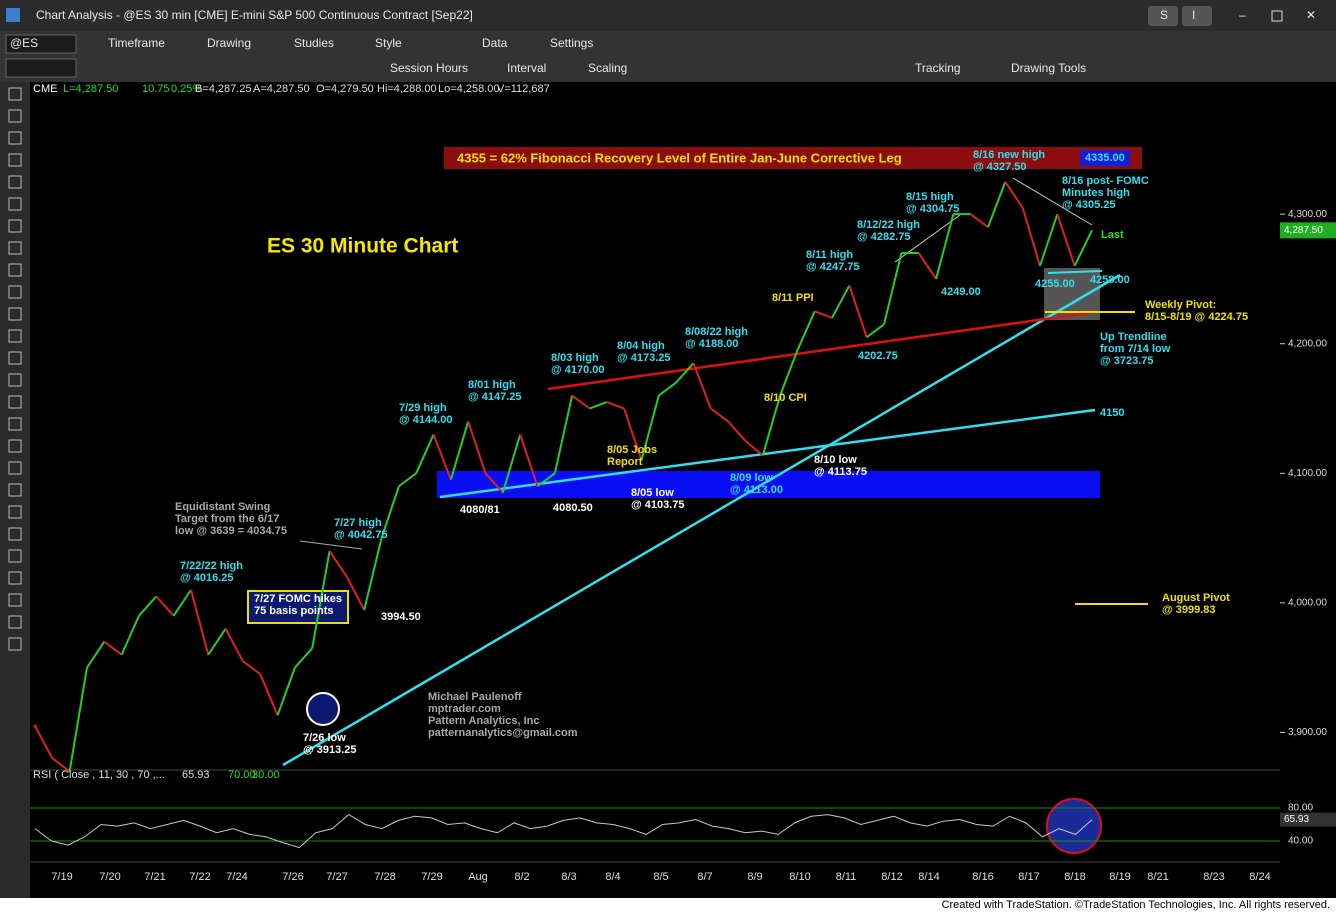  I want to click on x-tick-label: 8/10, so click(799, 877).